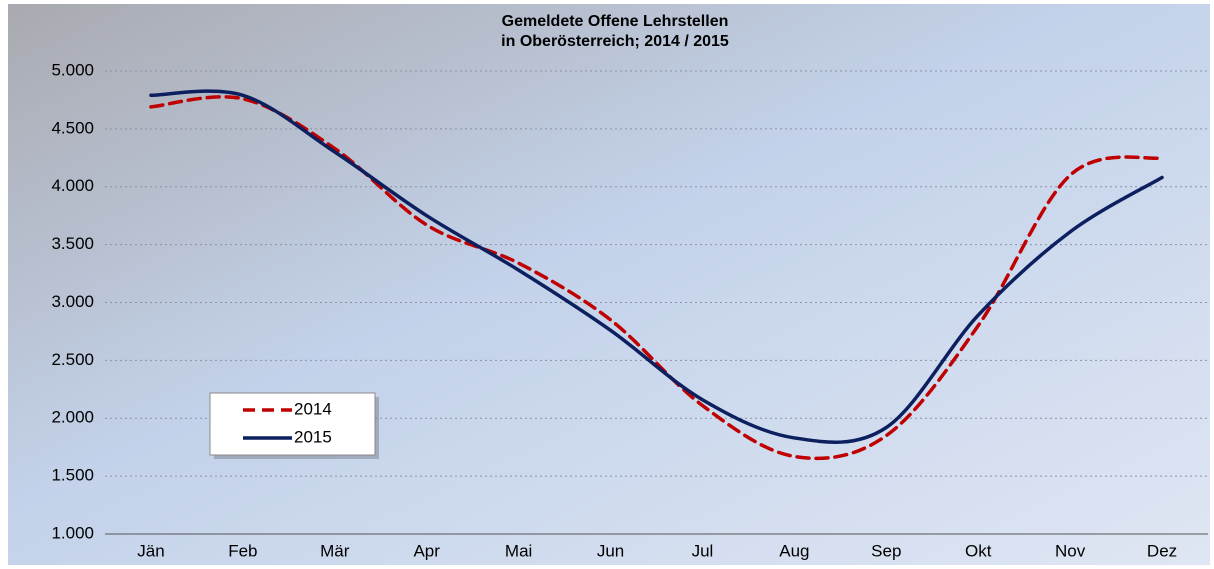 The image size is (1214, 569). Describe the element at coordinates (72, 475) in the screenshot. I see `y-tick-label: 1.500` at that location.